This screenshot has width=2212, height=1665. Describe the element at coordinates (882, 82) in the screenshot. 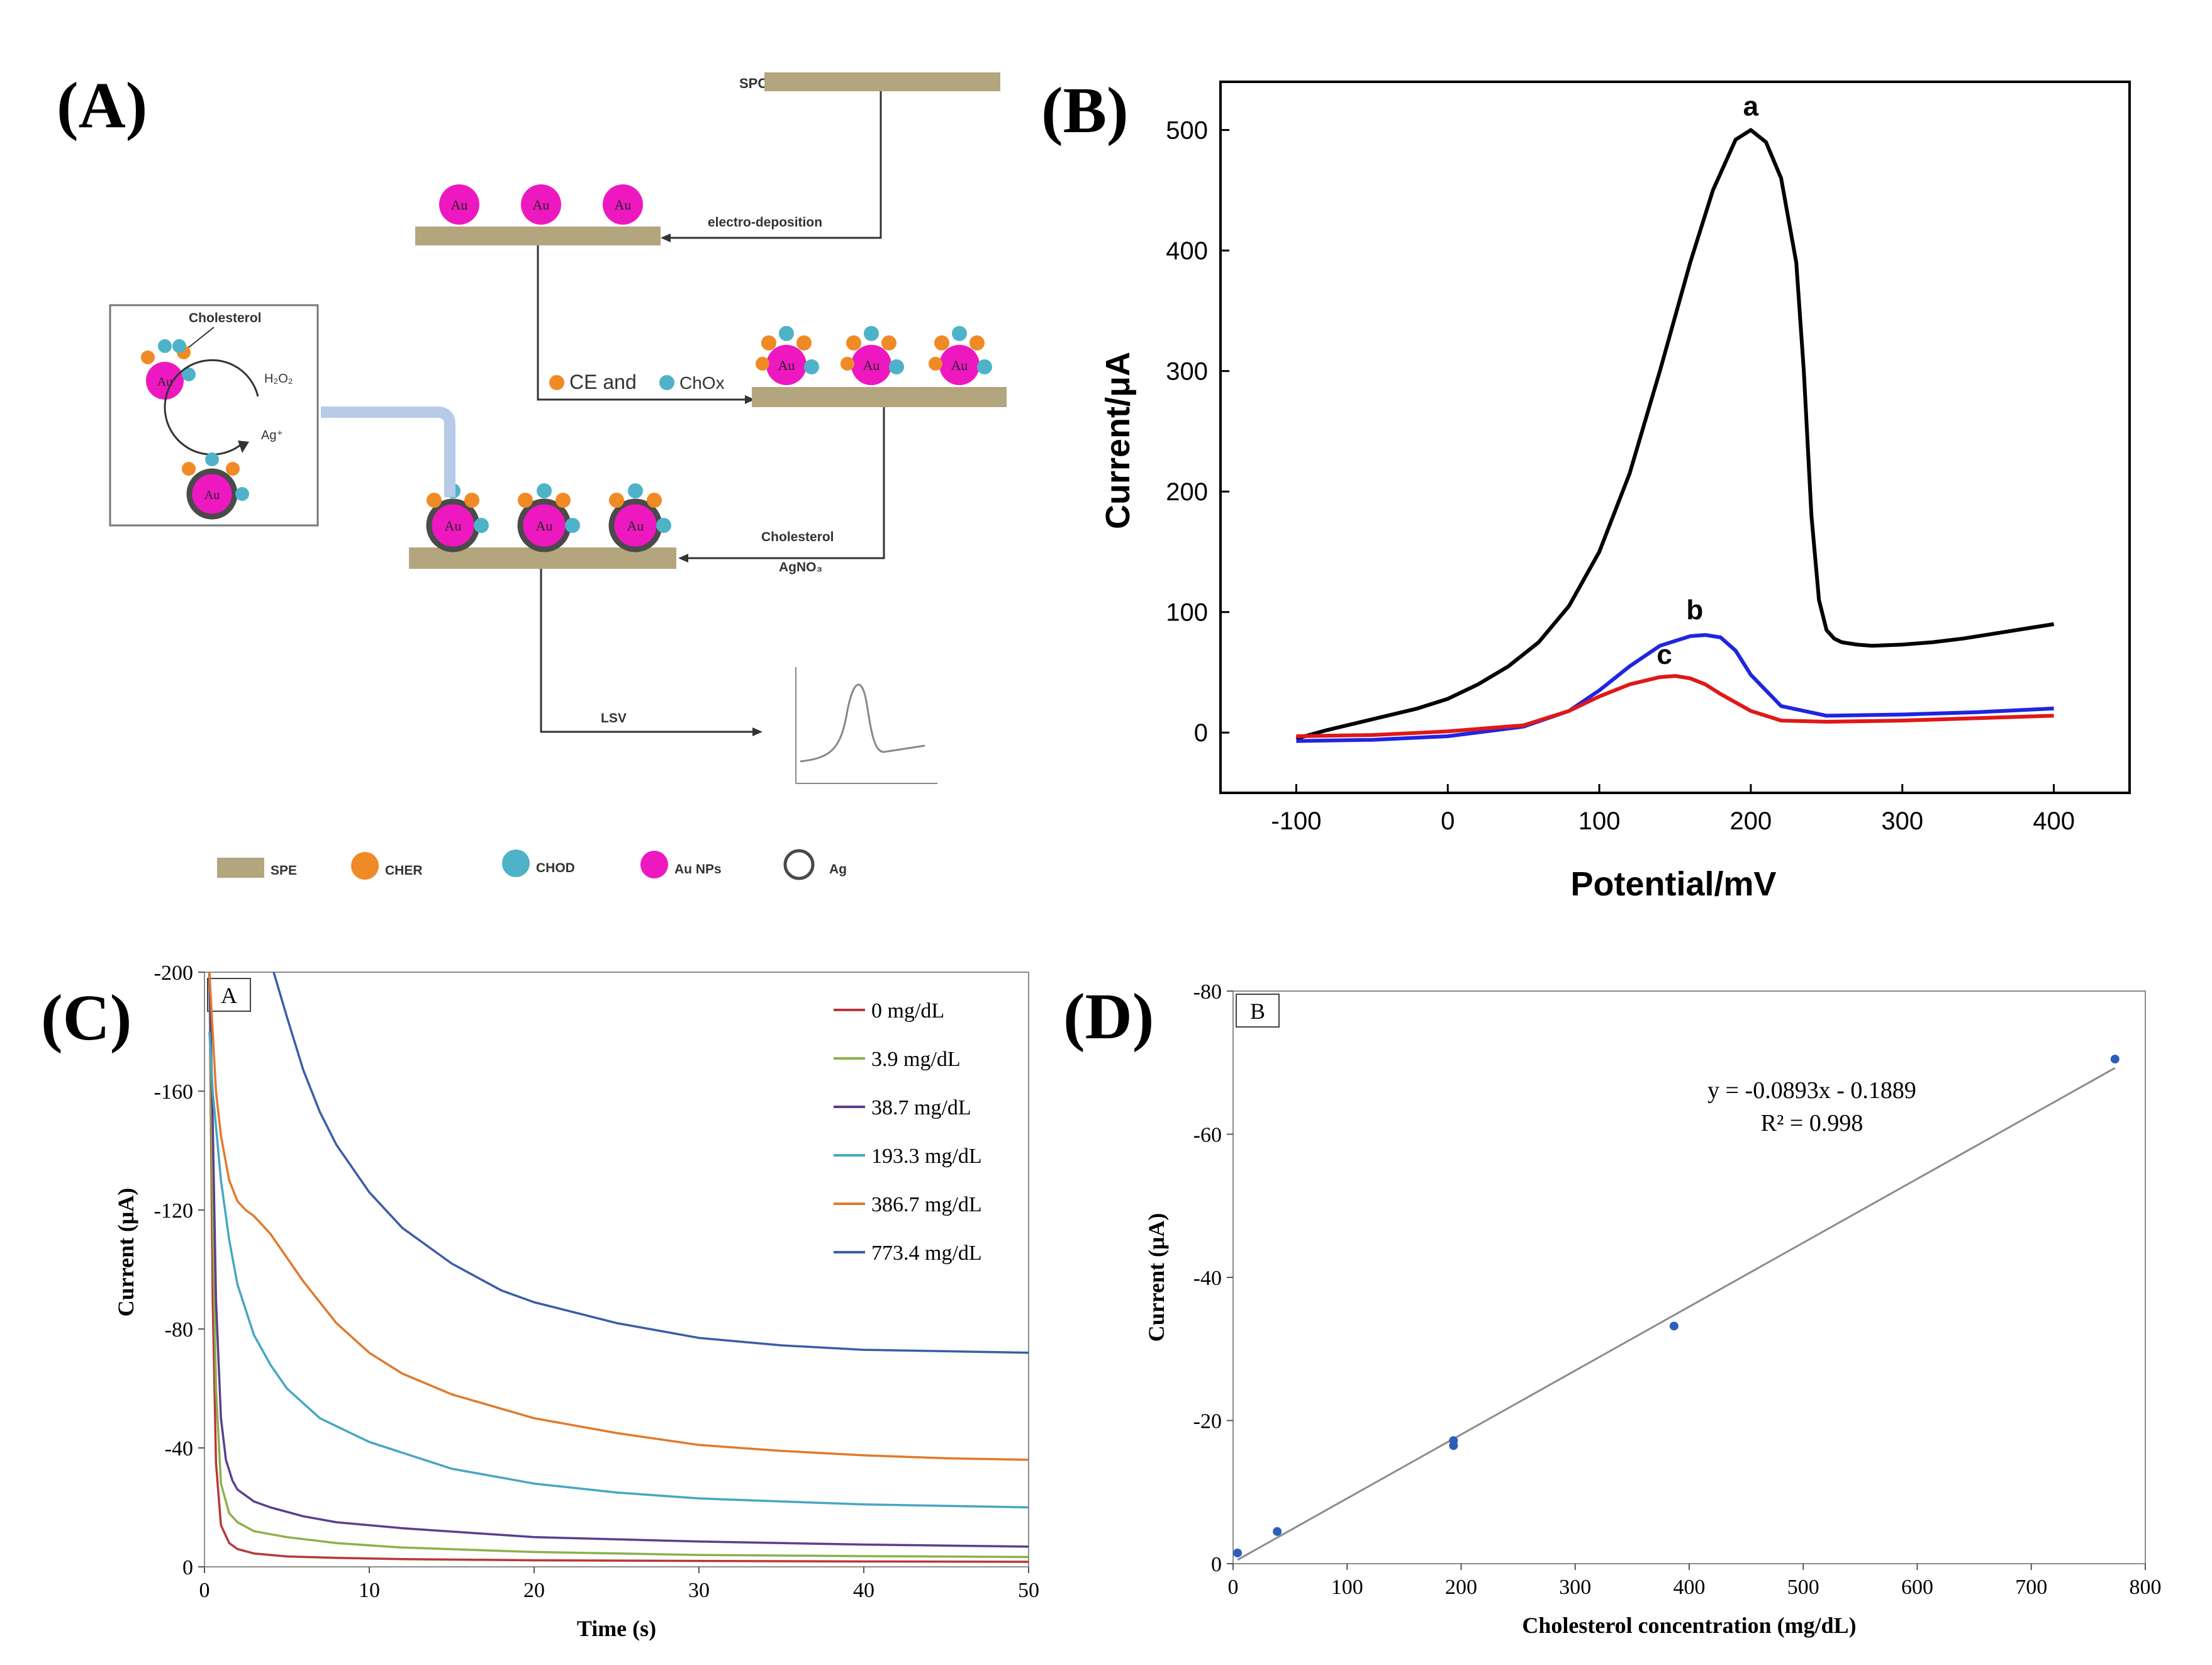

I see `spce-bar` at that location.